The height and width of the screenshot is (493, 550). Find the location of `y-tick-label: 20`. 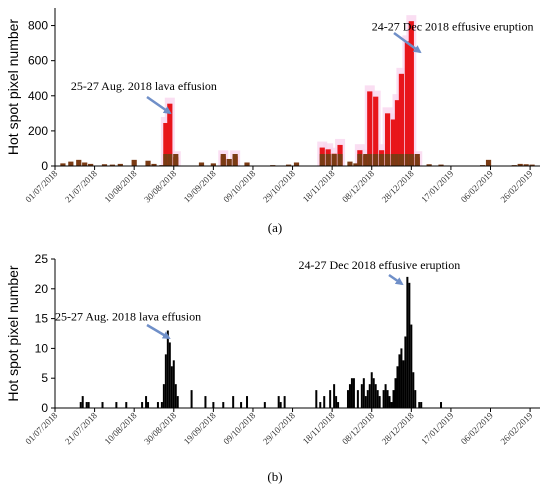

y-tick-label: 20 is located at coordinates (42, 289).